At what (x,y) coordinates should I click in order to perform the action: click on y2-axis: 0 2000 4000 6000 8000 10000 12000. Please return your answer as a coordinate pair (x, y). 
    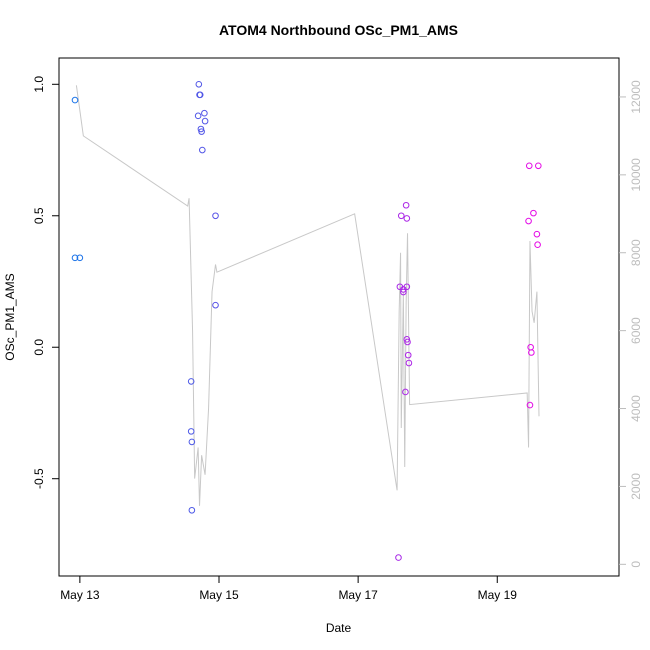
    Looking at the image, I should click on (631, 324).